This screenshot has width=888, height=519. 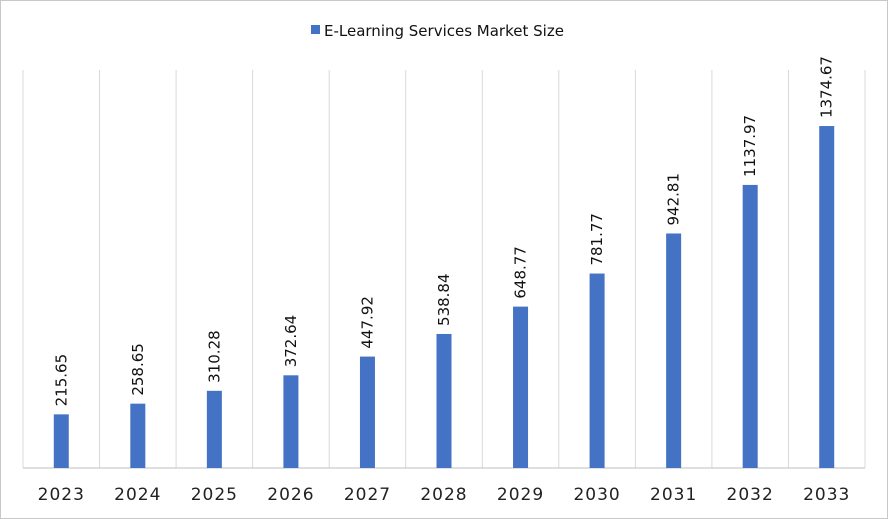 What do you see at coordinates (597, 370) in the screenshot?
I see `bar-2030` at bounding box center [597, 370].